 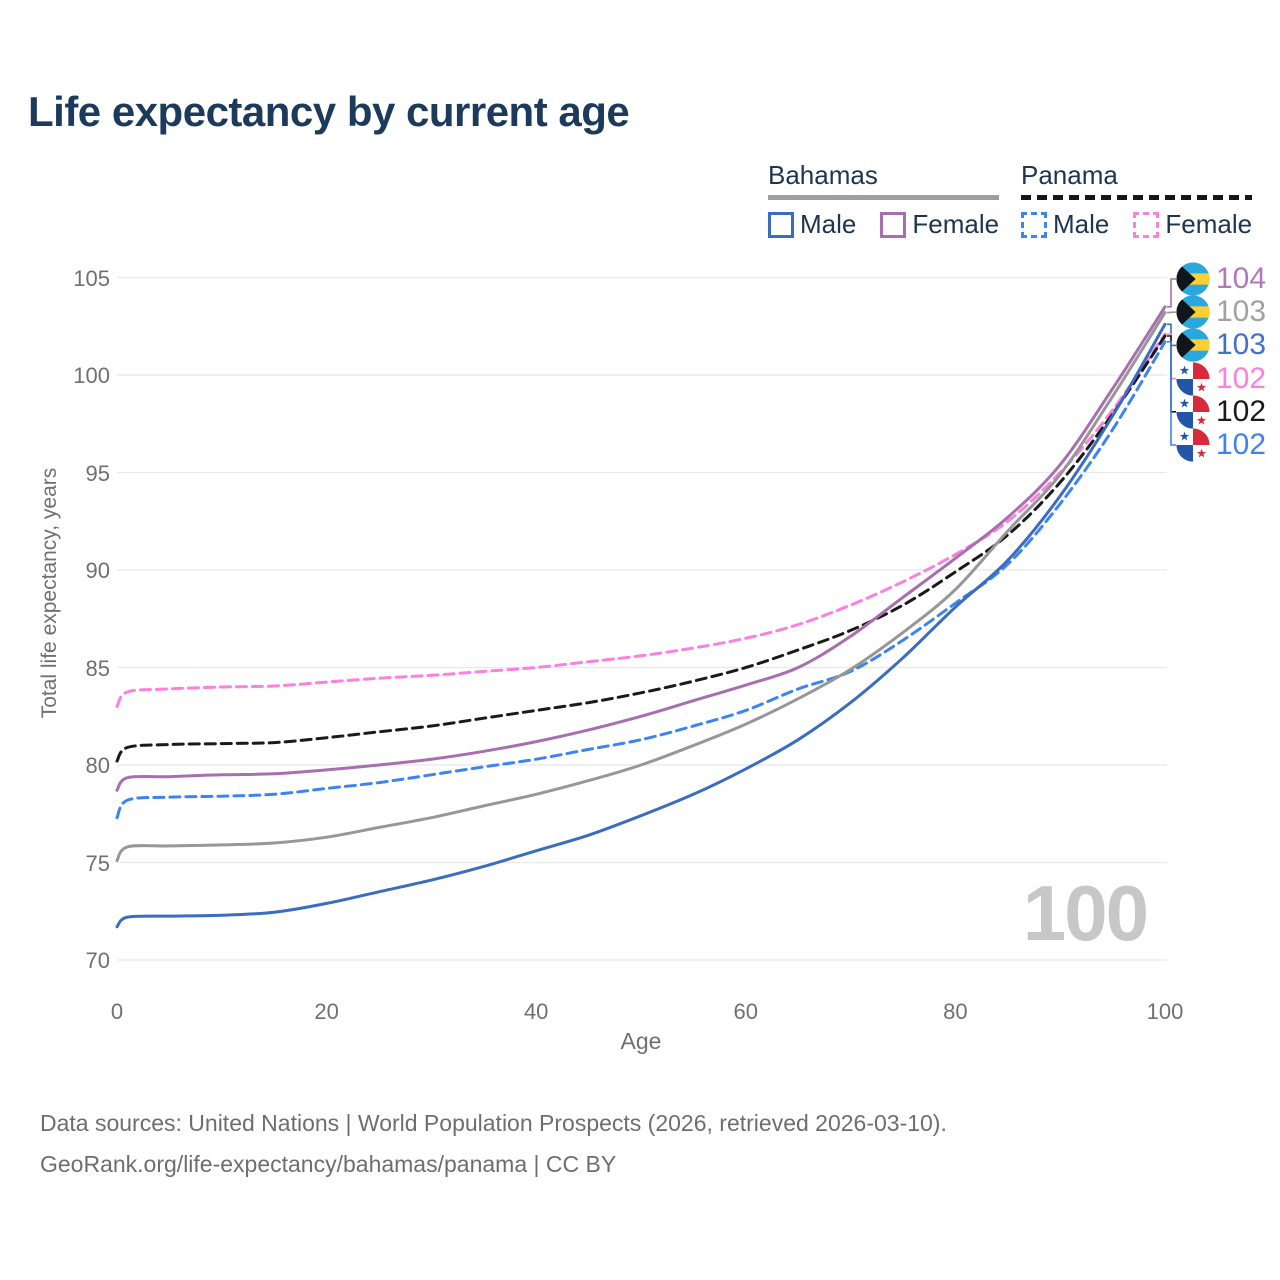 What do you see at coordinates (326, 1011) in the screenshot?
I see `x-tick-20: 20` at bounding box center [326, 1011].